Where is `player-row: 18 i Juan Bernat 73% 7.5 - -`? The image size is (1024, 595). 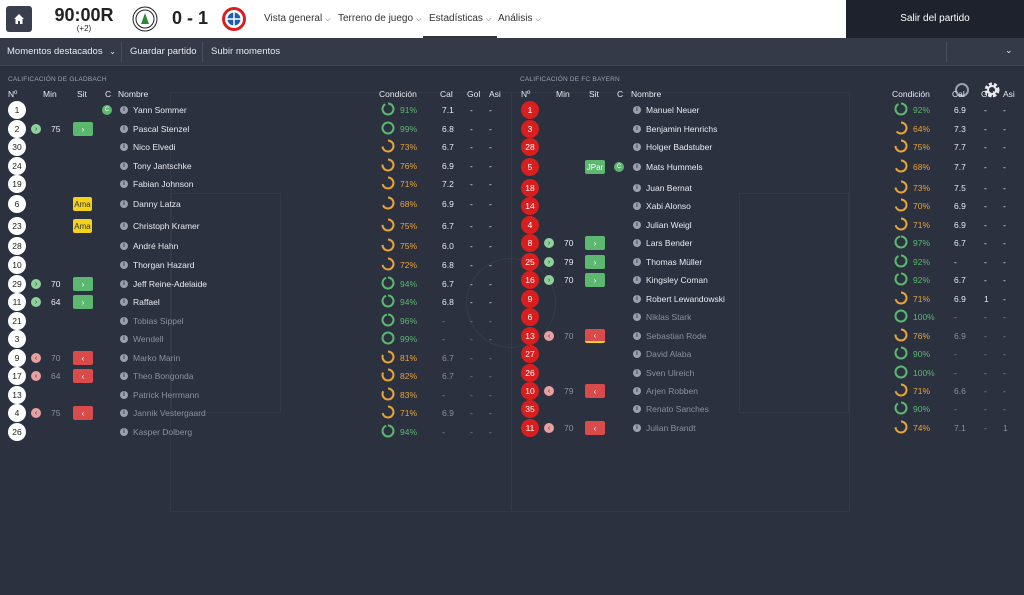 player-row: 18 i Juan Bernat 73% 7.5 - - is located at coordinates (512, 188).